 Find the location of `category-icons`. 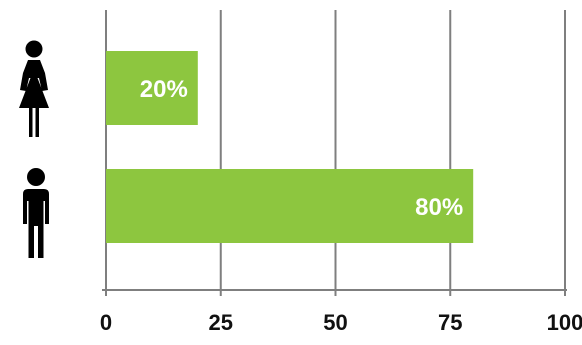

category-icons is located at coordinates (34, 149).